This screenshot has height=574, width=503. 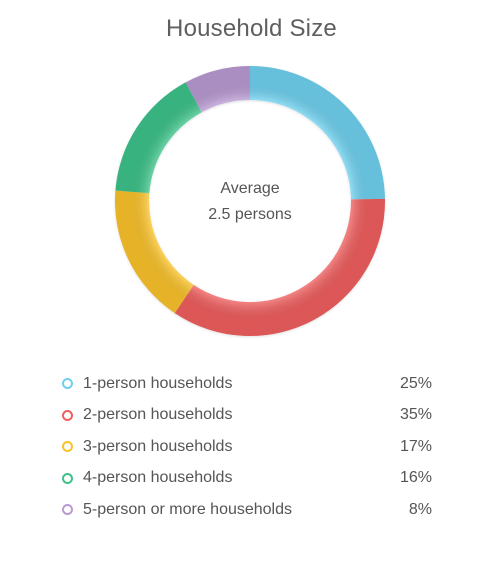 What do you see at coordinates (250, 188) in the screenshot?
I see `center-label-line1: Average` at bounding box center [250, 188].